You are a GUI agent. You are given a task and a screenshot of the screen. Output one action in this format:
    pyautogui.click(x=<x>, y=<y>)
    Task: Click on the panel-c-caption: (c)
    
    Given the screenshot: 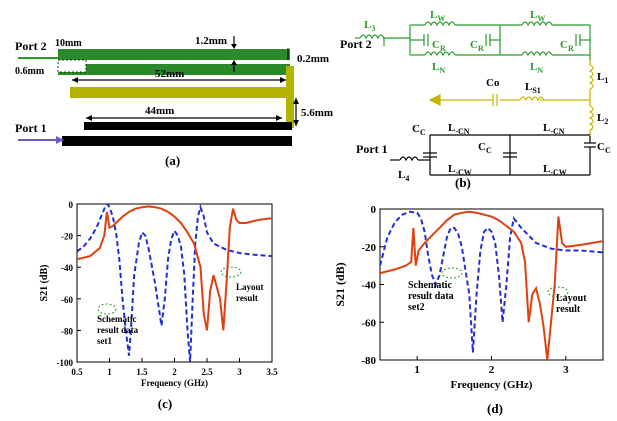 What is the action you would take?
    pyautogui.click(x=165, y=403)
    